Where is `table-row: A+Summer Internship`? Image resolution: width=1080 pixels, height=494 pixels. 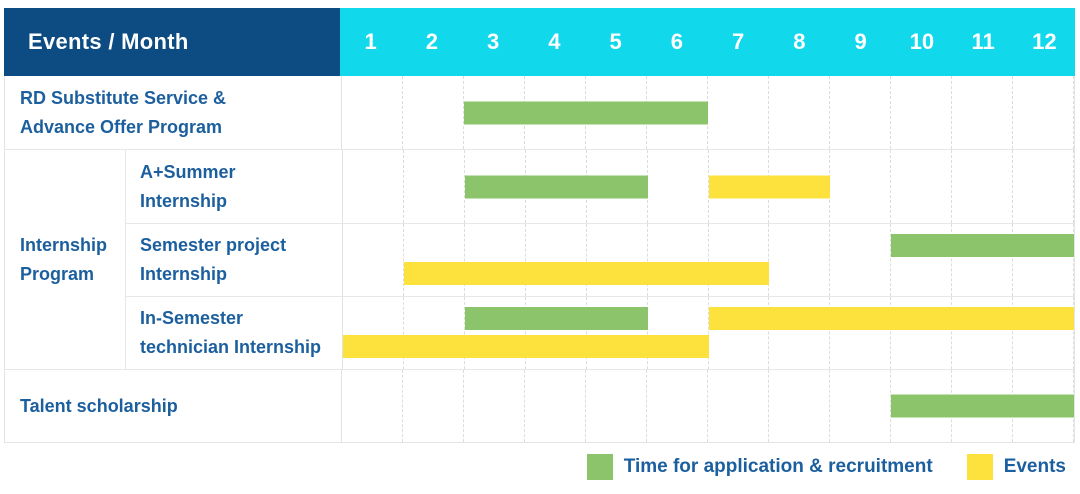 table-row: A+Summer Internship is located at coordinates (600, 186).